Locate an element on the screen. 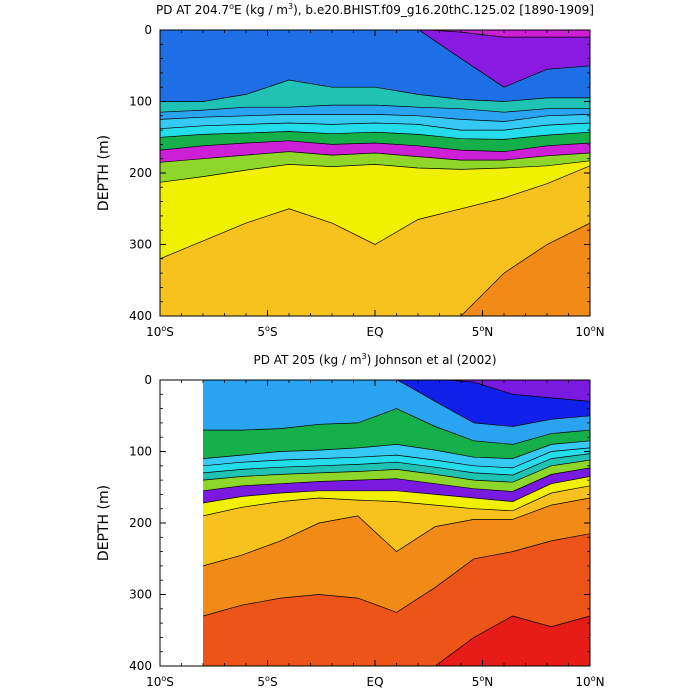  density-band-27.0 is located at coordinates (375, 269).